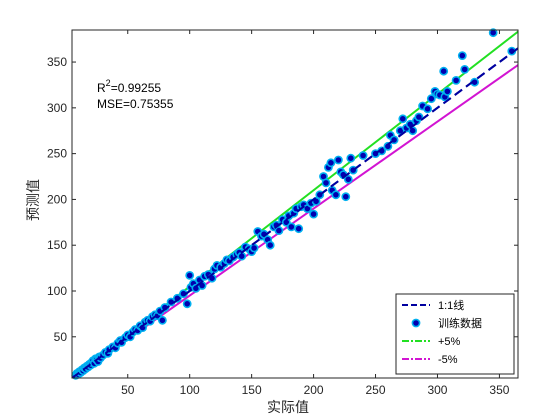  Describe the element at coordinates (57, 291) in the screenshot. I see `y-tick-label: 100` at that location.